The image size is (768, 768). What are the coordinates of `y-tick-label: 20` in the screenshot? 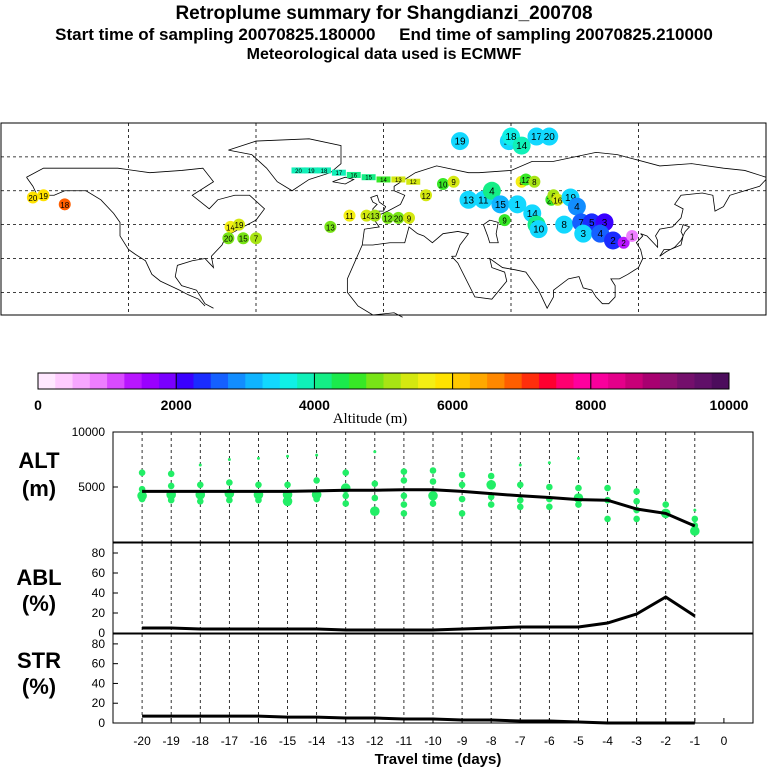 It's located at (99, 613).